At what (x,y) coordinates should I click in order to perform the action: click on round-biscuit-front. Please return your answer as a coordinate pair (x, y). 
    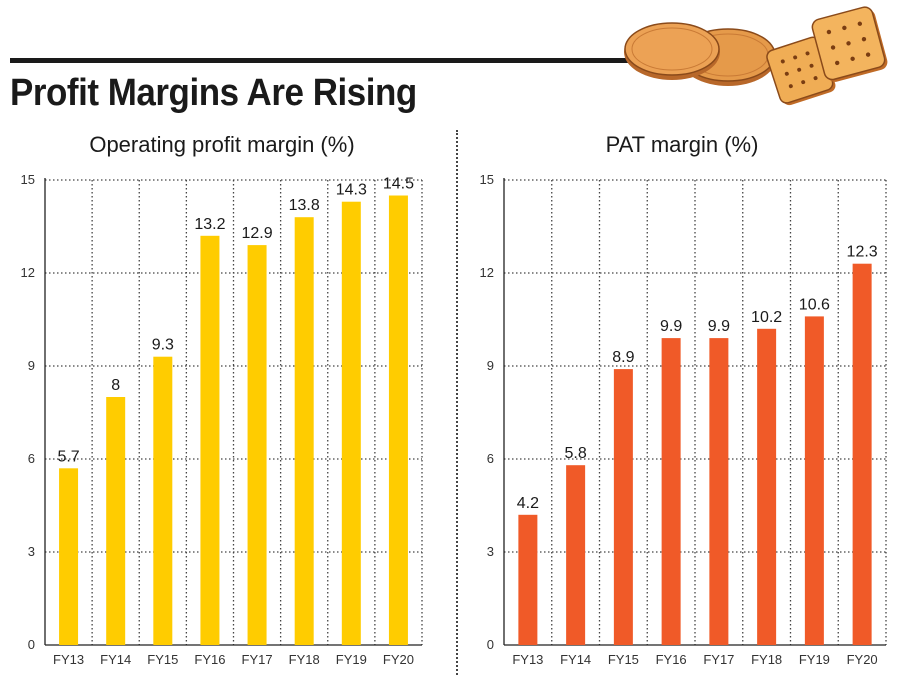
    Looking at the image, I should click on (672, 51).